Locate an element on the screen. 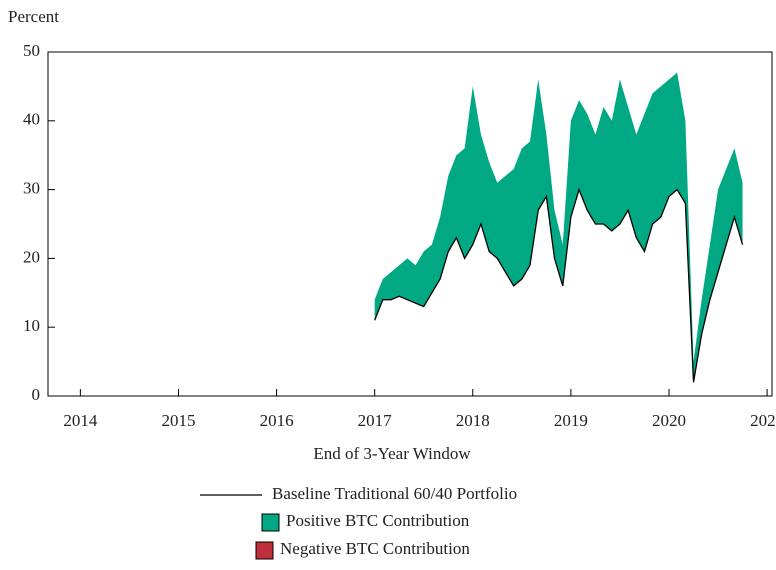  y-axis-label: Percent is located at coordinates (33, 16).